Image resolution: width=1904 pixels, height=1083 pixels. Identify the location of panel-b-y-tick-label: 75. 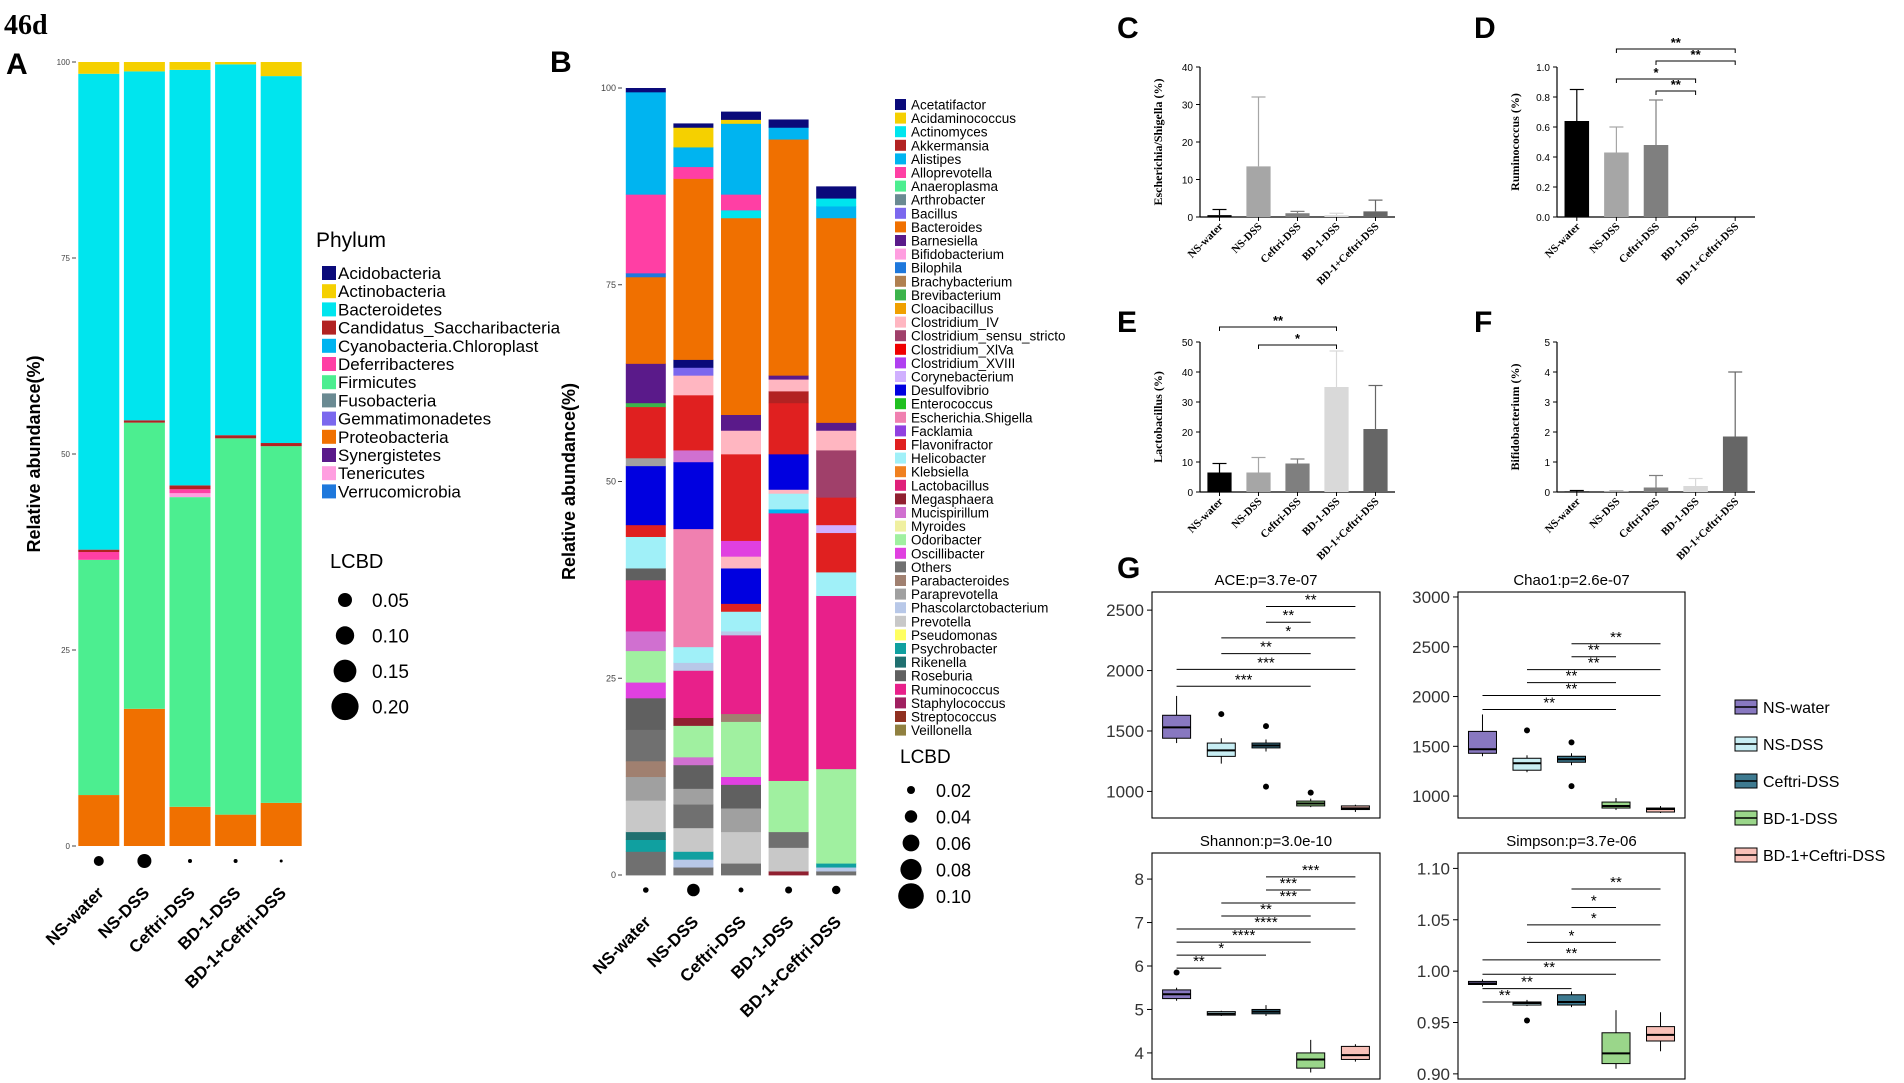
(611, 285).